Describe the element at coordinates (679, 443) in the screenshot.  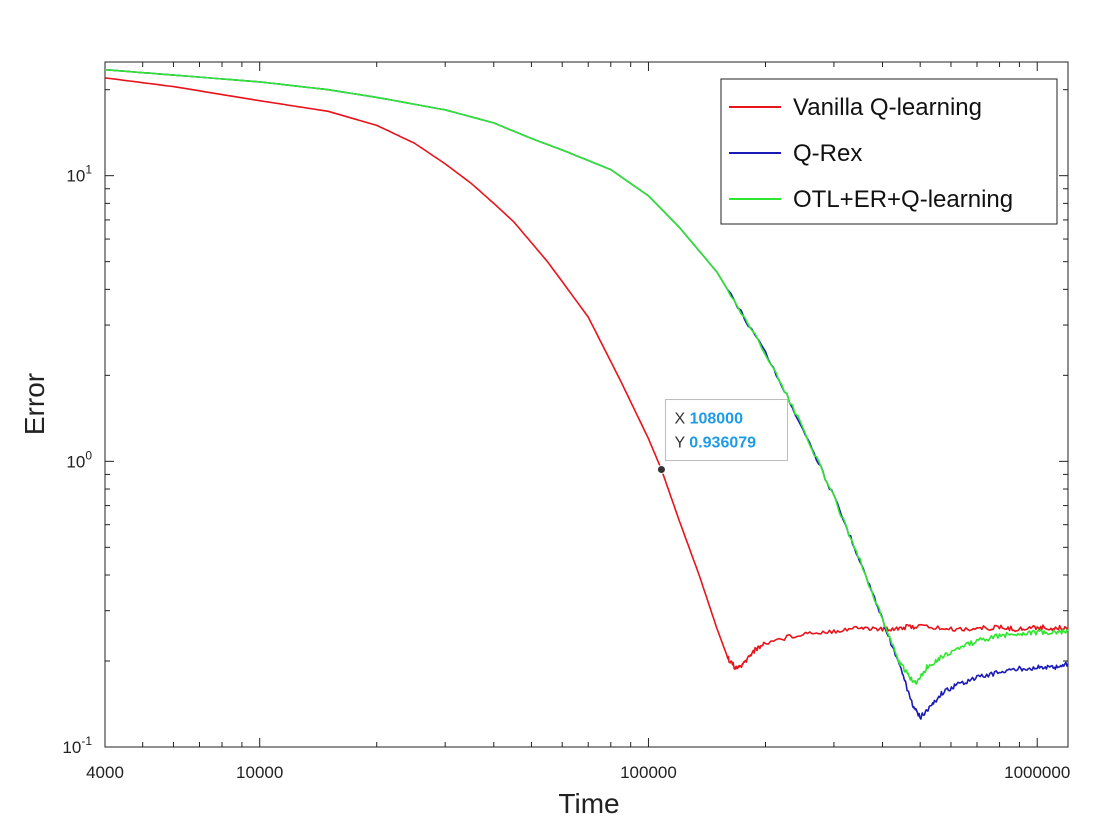
I see `datatip-y-label: Y` at that location.